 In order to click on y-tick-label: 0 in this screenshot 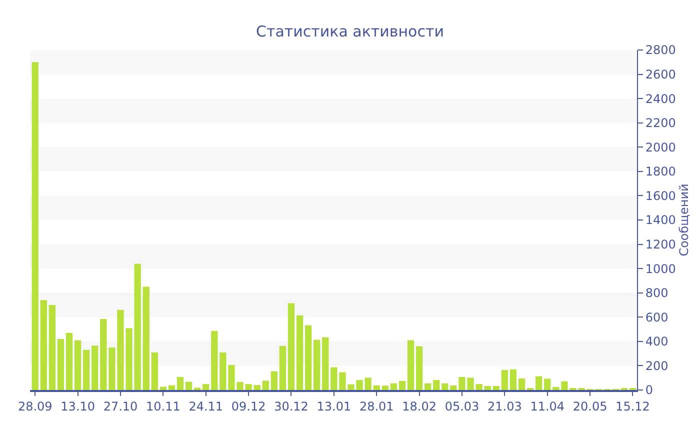, I will do `click(649, 390)`.